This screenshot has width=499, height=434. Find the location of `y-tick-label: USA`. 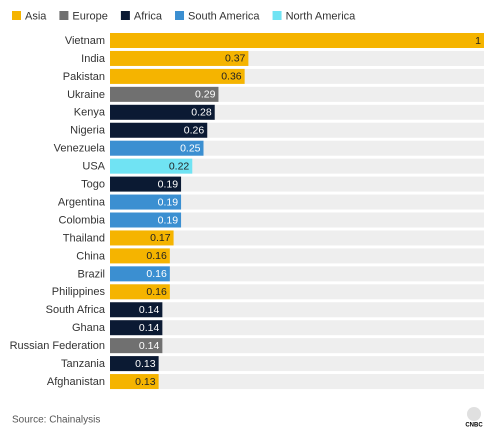

y-tick-label: USA is located at coordinates (93, 167).